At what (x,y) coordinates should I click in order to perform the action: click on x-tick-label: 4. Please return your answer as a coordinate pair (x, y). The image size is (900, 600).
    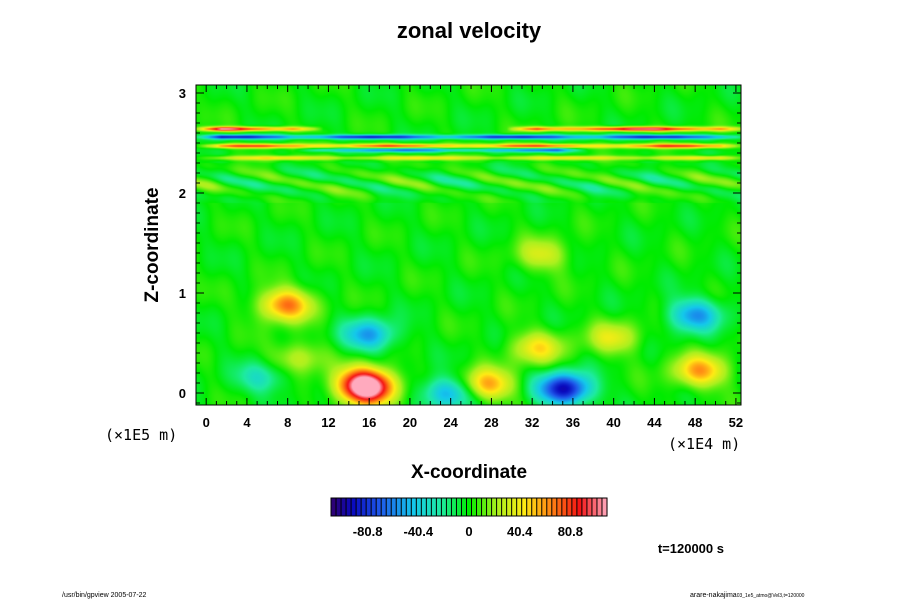
    Looking at the image, I should click on (247, 422).